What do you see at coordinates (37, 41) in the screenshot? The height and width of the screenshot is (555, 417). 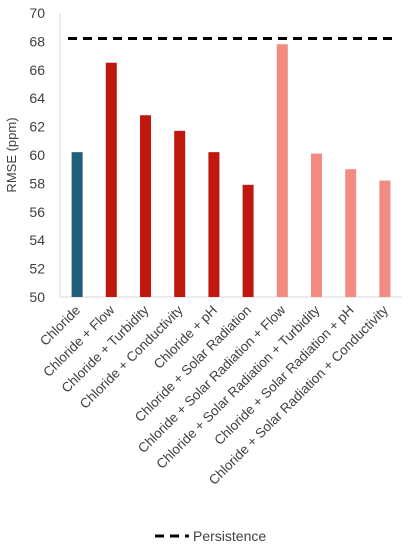 I see `y-tick-label: 68` at bounding box center [37, 41].